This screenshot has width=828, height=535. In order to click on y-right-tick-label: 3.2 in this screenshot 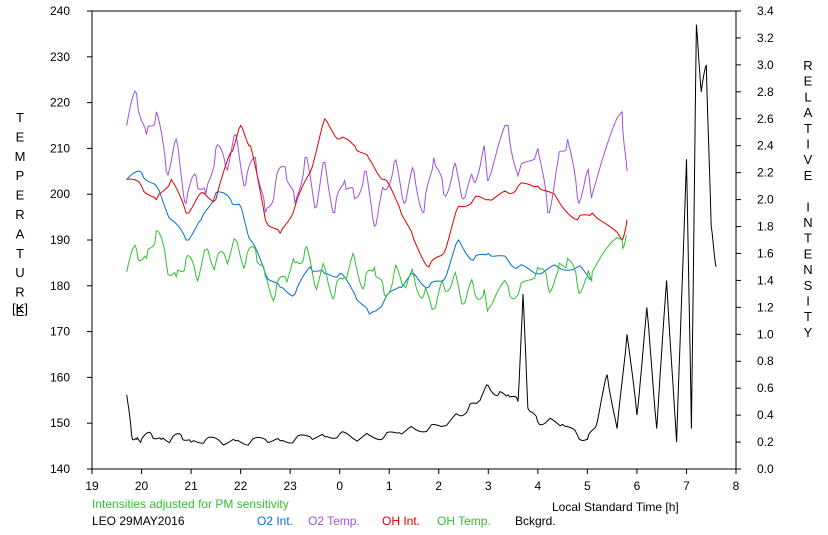, I will do `click(765, 38)`.